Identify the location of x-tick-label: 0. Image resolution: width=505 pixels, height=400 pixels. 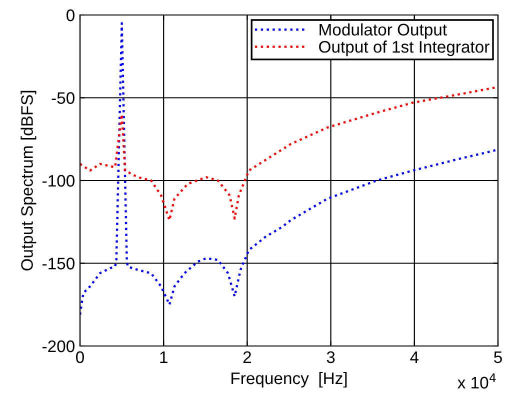
(80, 357).